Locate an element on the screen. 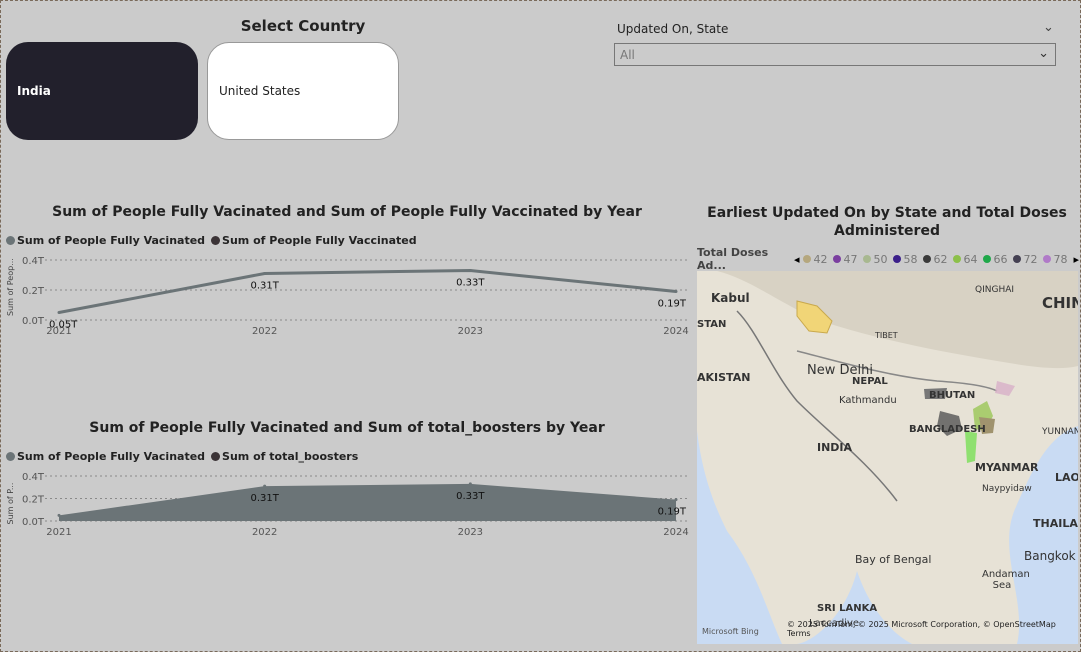 The image size is (1081, 652). map-place-label: Andaman Sea is located at coordinates (1006, 580).